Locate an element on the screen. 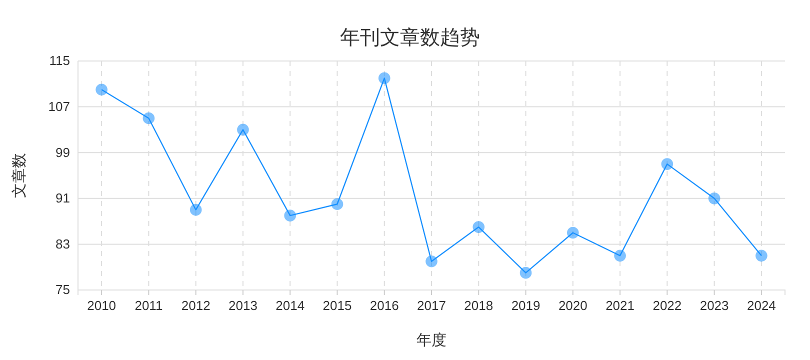 The width and height of the screenshot is (810, 360). x-tick-label: 2015 is located at coordinates (337, 306).